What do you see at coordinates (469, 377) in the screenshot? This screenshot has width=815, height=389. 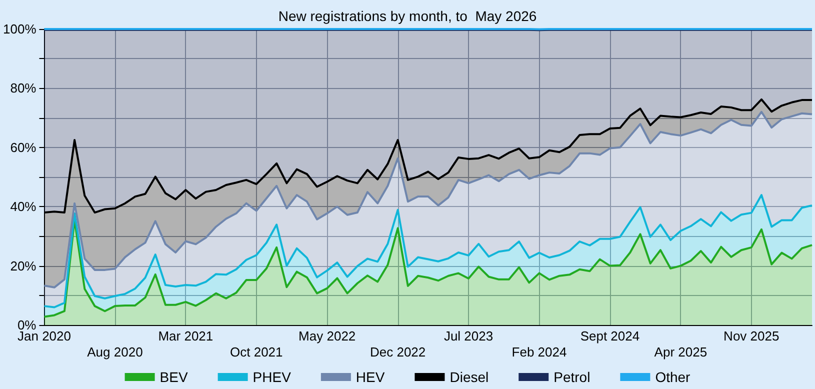 I see `legend-label: Diesel` at bounding box center [469, 377].